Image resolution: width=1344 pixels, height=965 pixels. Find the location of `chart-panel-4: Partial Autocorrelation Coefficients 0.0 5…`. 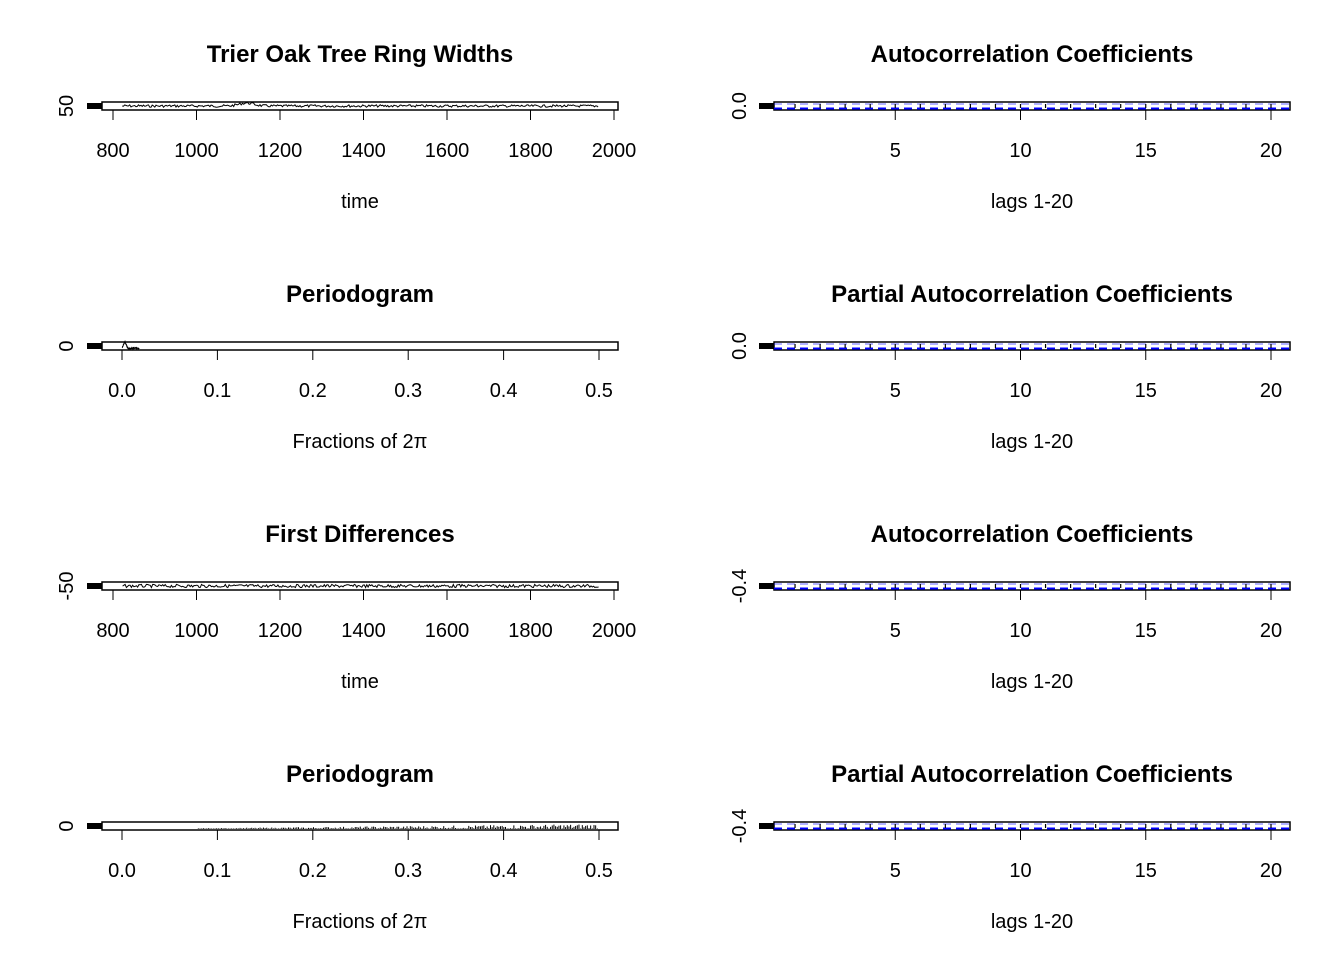

chart-panel-4: Partial Autocorrelation Coefficients 0.0 5… is located at coordinates (1010, 367).